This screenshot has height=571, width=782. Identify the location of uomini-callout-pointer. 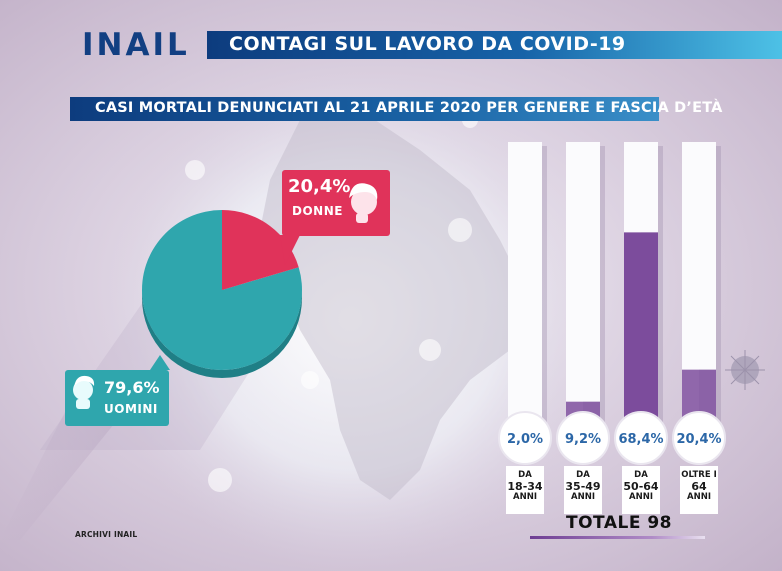
(160, 362).